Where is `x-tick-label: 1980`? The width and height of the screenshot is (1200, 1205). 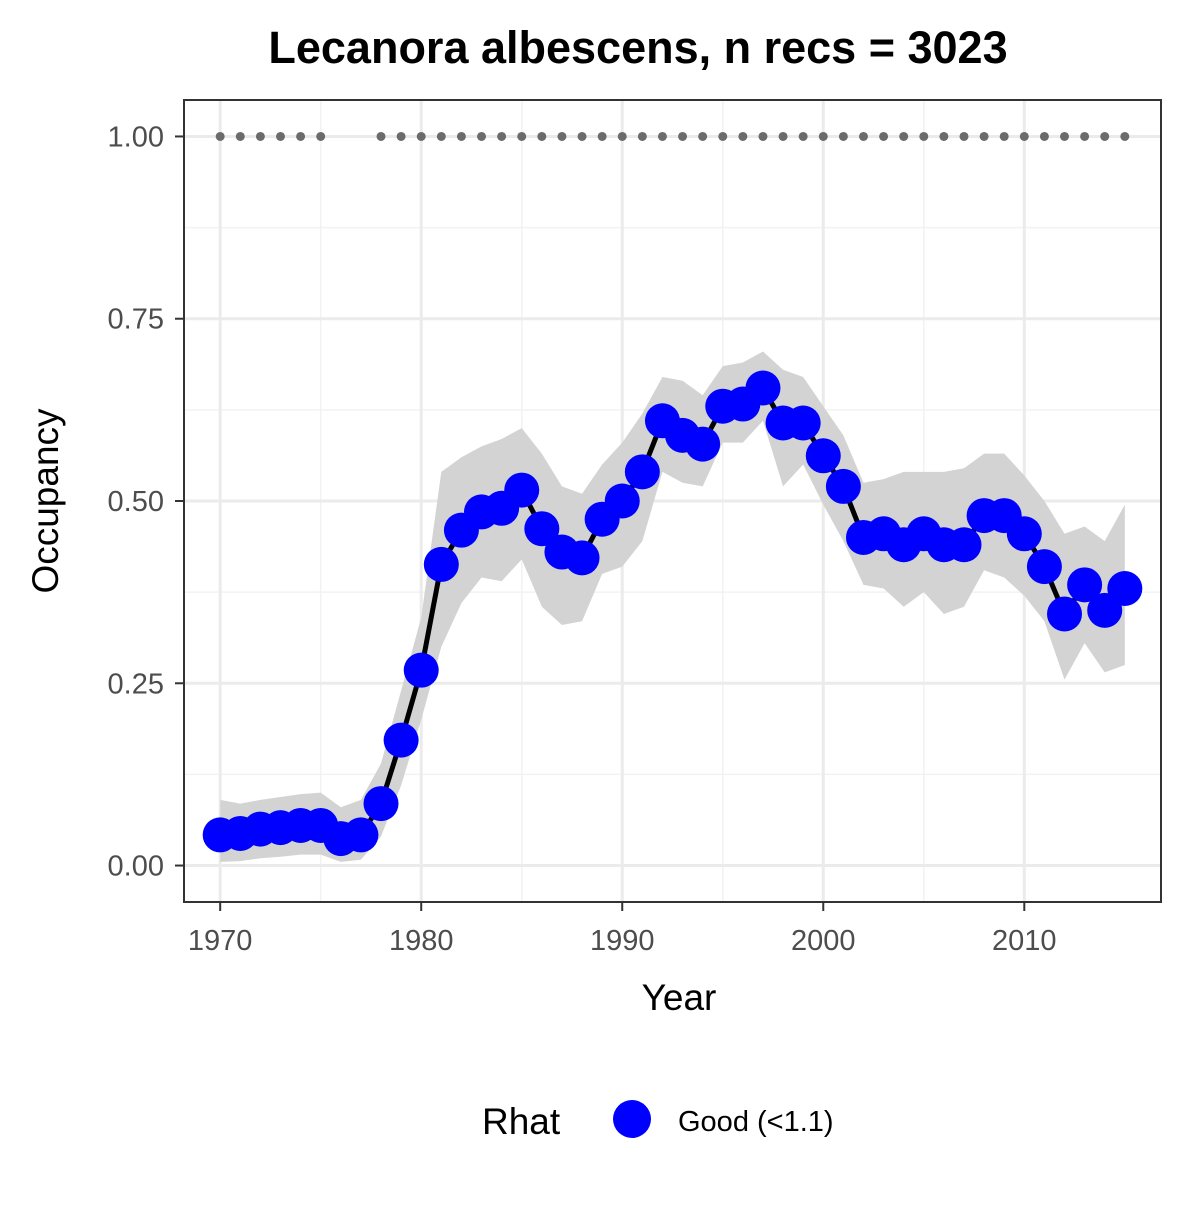
x-tick-label: 1980 is located at coordinates (421, 941).